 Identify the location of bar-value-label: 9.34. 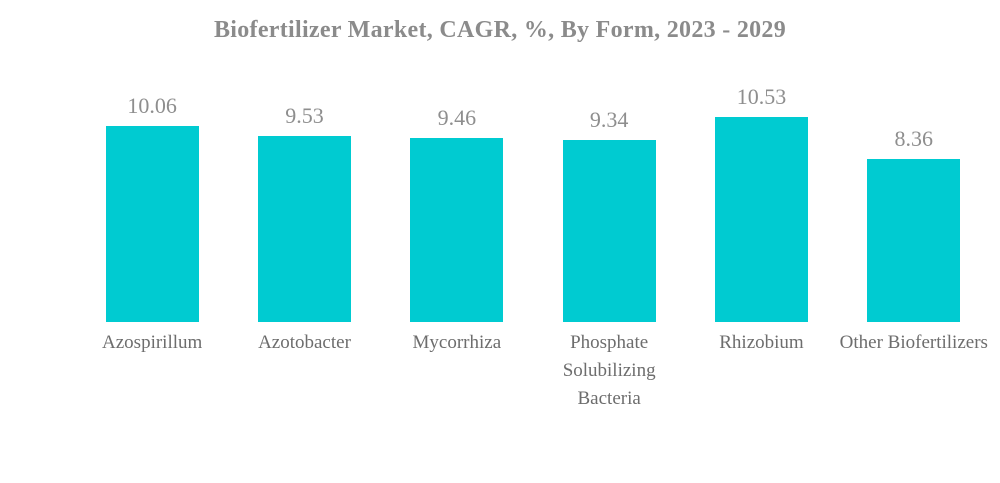
(609, 119).